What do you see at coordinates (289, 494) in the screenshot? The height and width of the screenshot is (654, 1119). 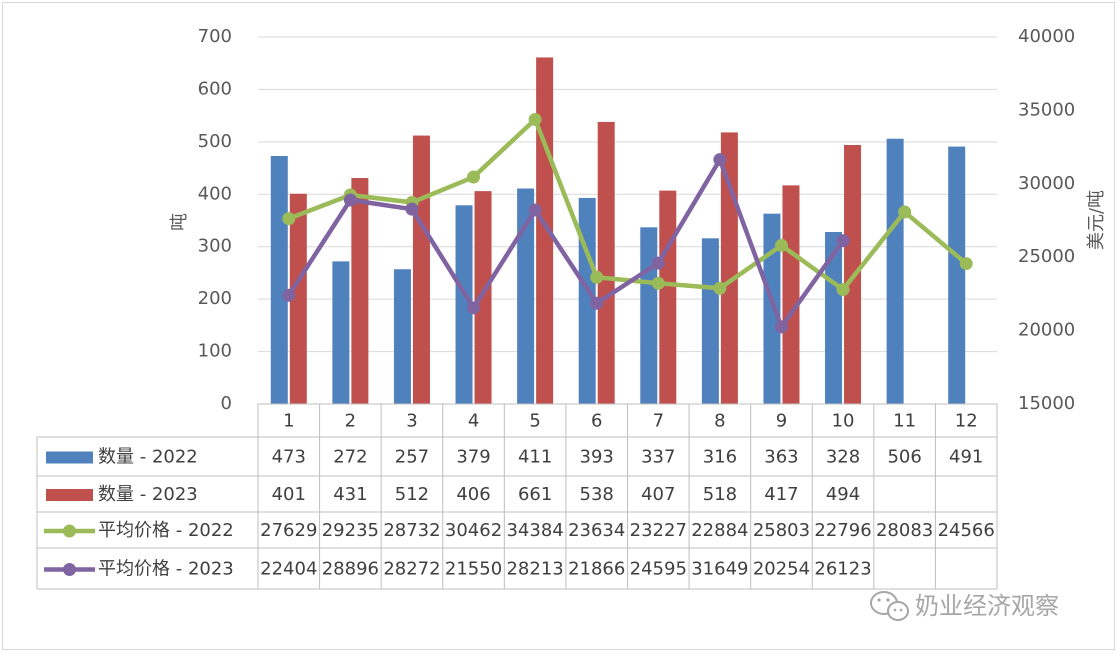 I see `data-label: 401` at bounding box center [289, 494].